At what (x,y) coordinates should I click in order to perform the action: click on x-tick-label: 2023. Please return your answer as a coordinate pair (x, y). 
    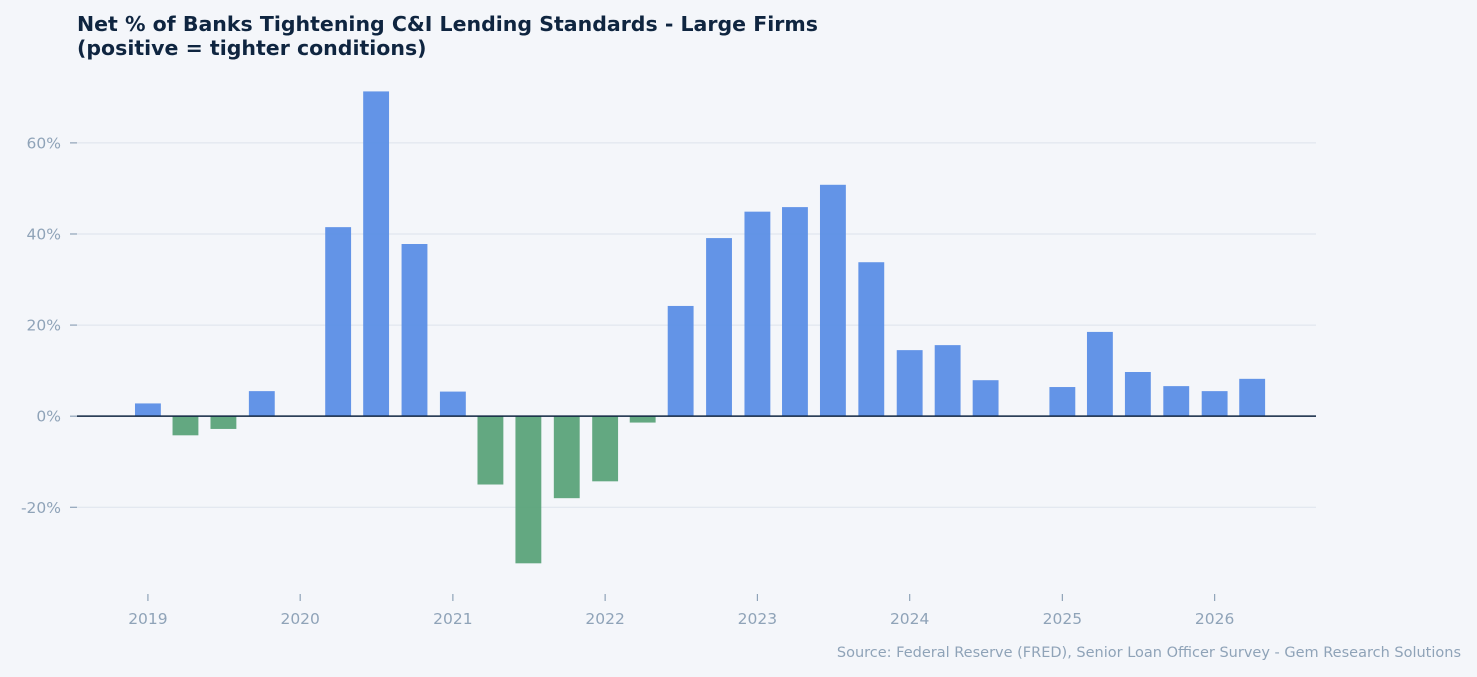
    Looking at the image, I should click on (757, 619).